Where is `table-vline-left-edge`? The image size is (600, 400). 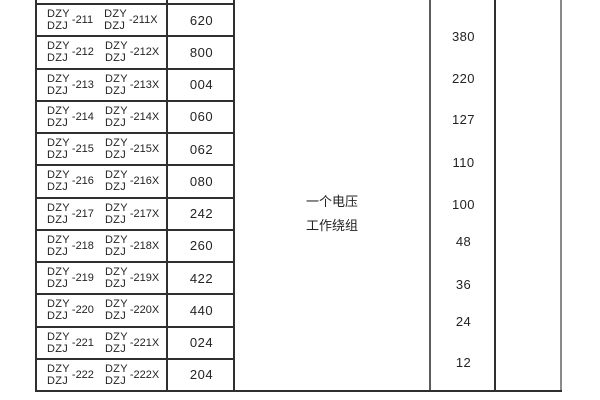
table-vline-left-edge is located at coordinates (36, 196).